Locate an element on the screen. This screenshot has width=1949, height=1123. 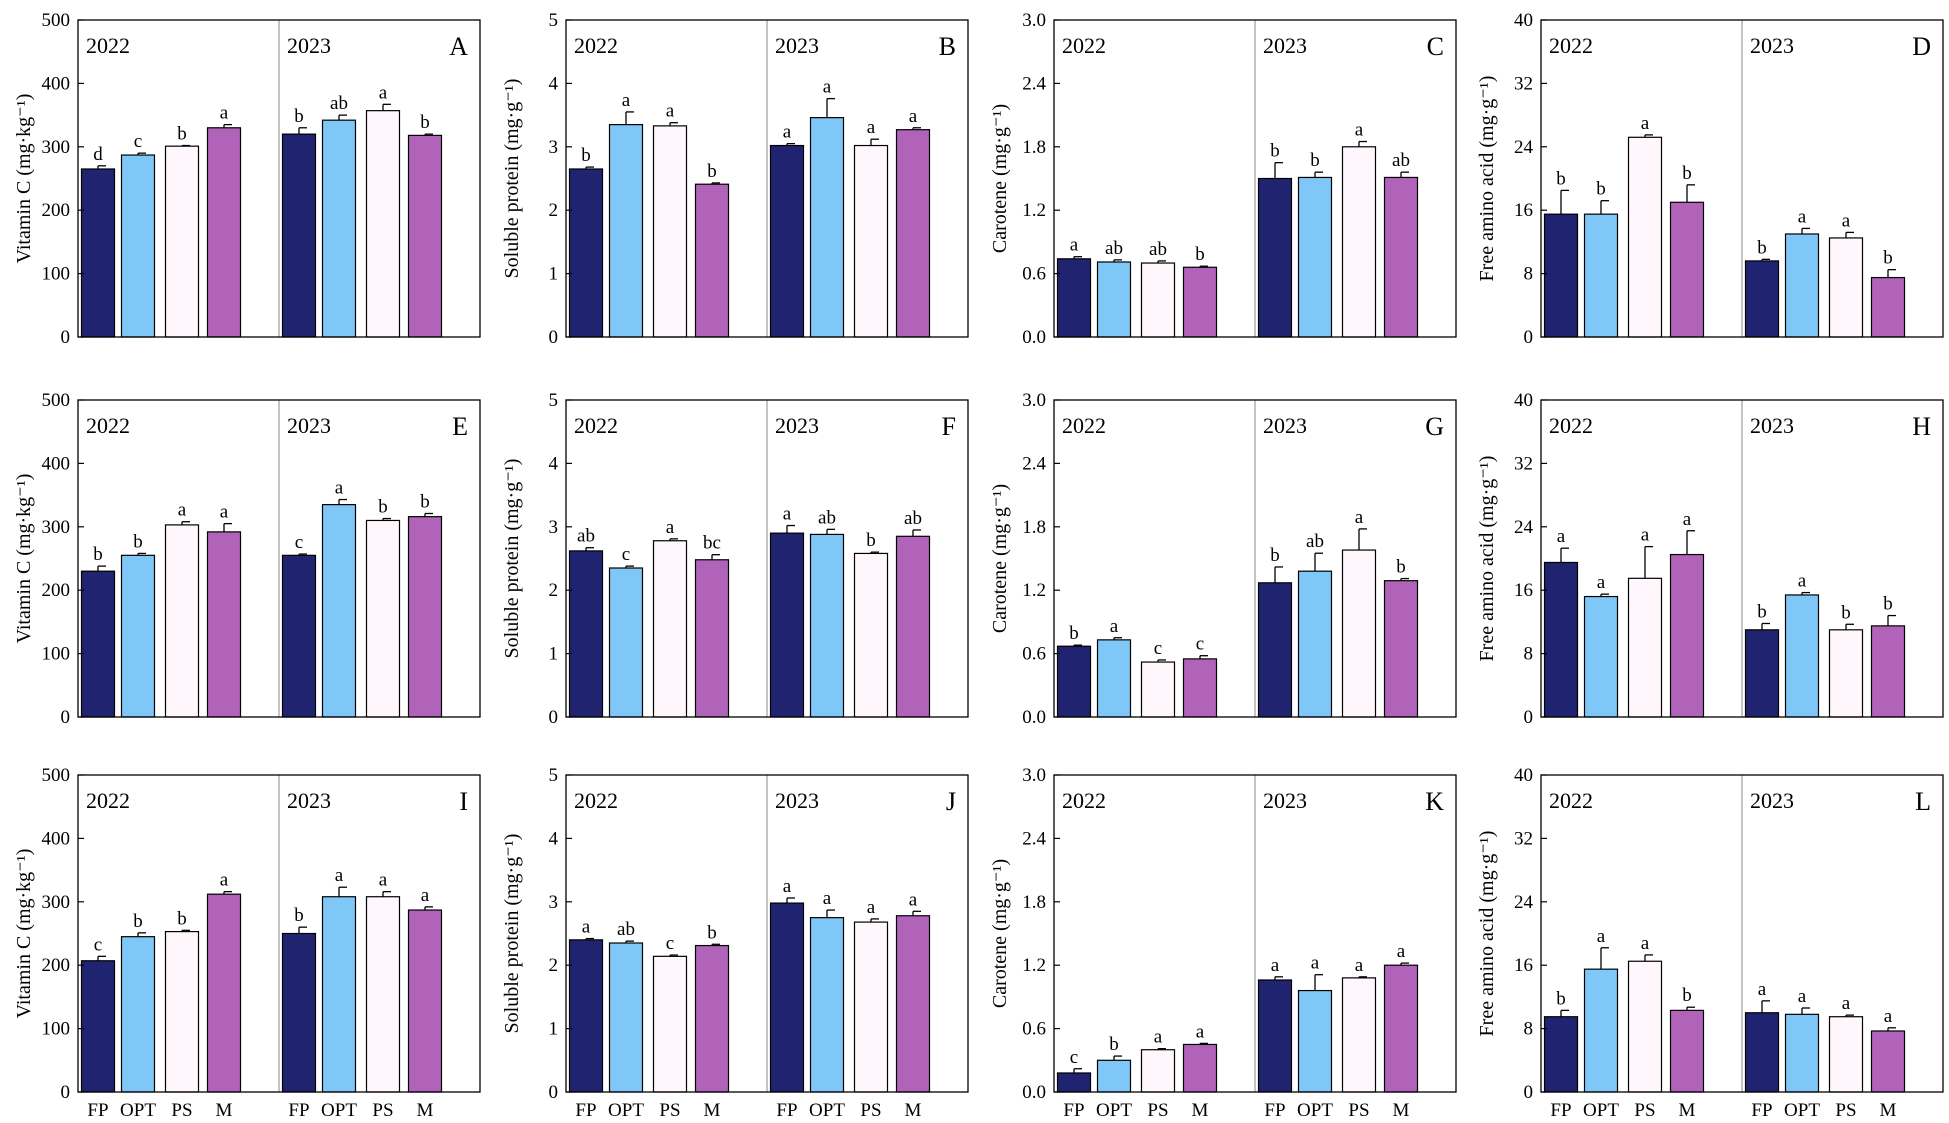
bar-A-2023-FP is located at coordinates (299, 235).